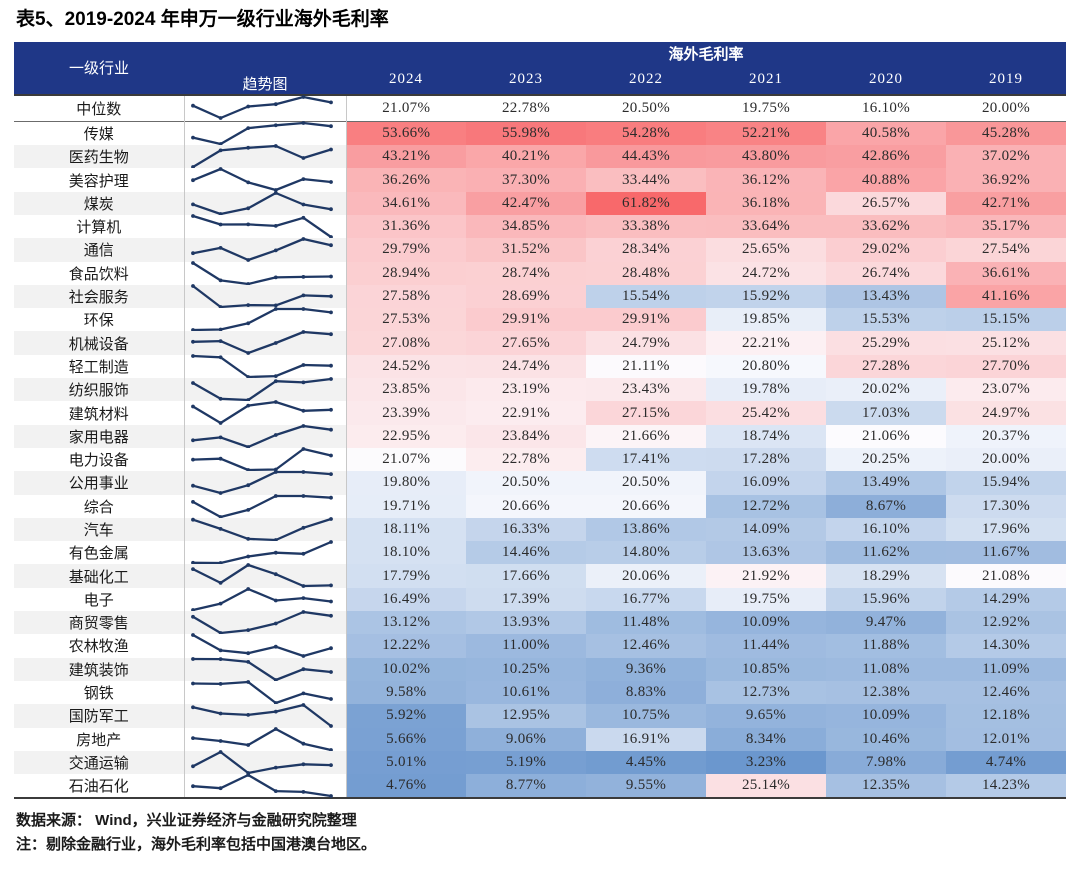  Describe the element at coordinates (886, 296) in the screenshot. I see `value-cell-2020: 13.43%` at that location.